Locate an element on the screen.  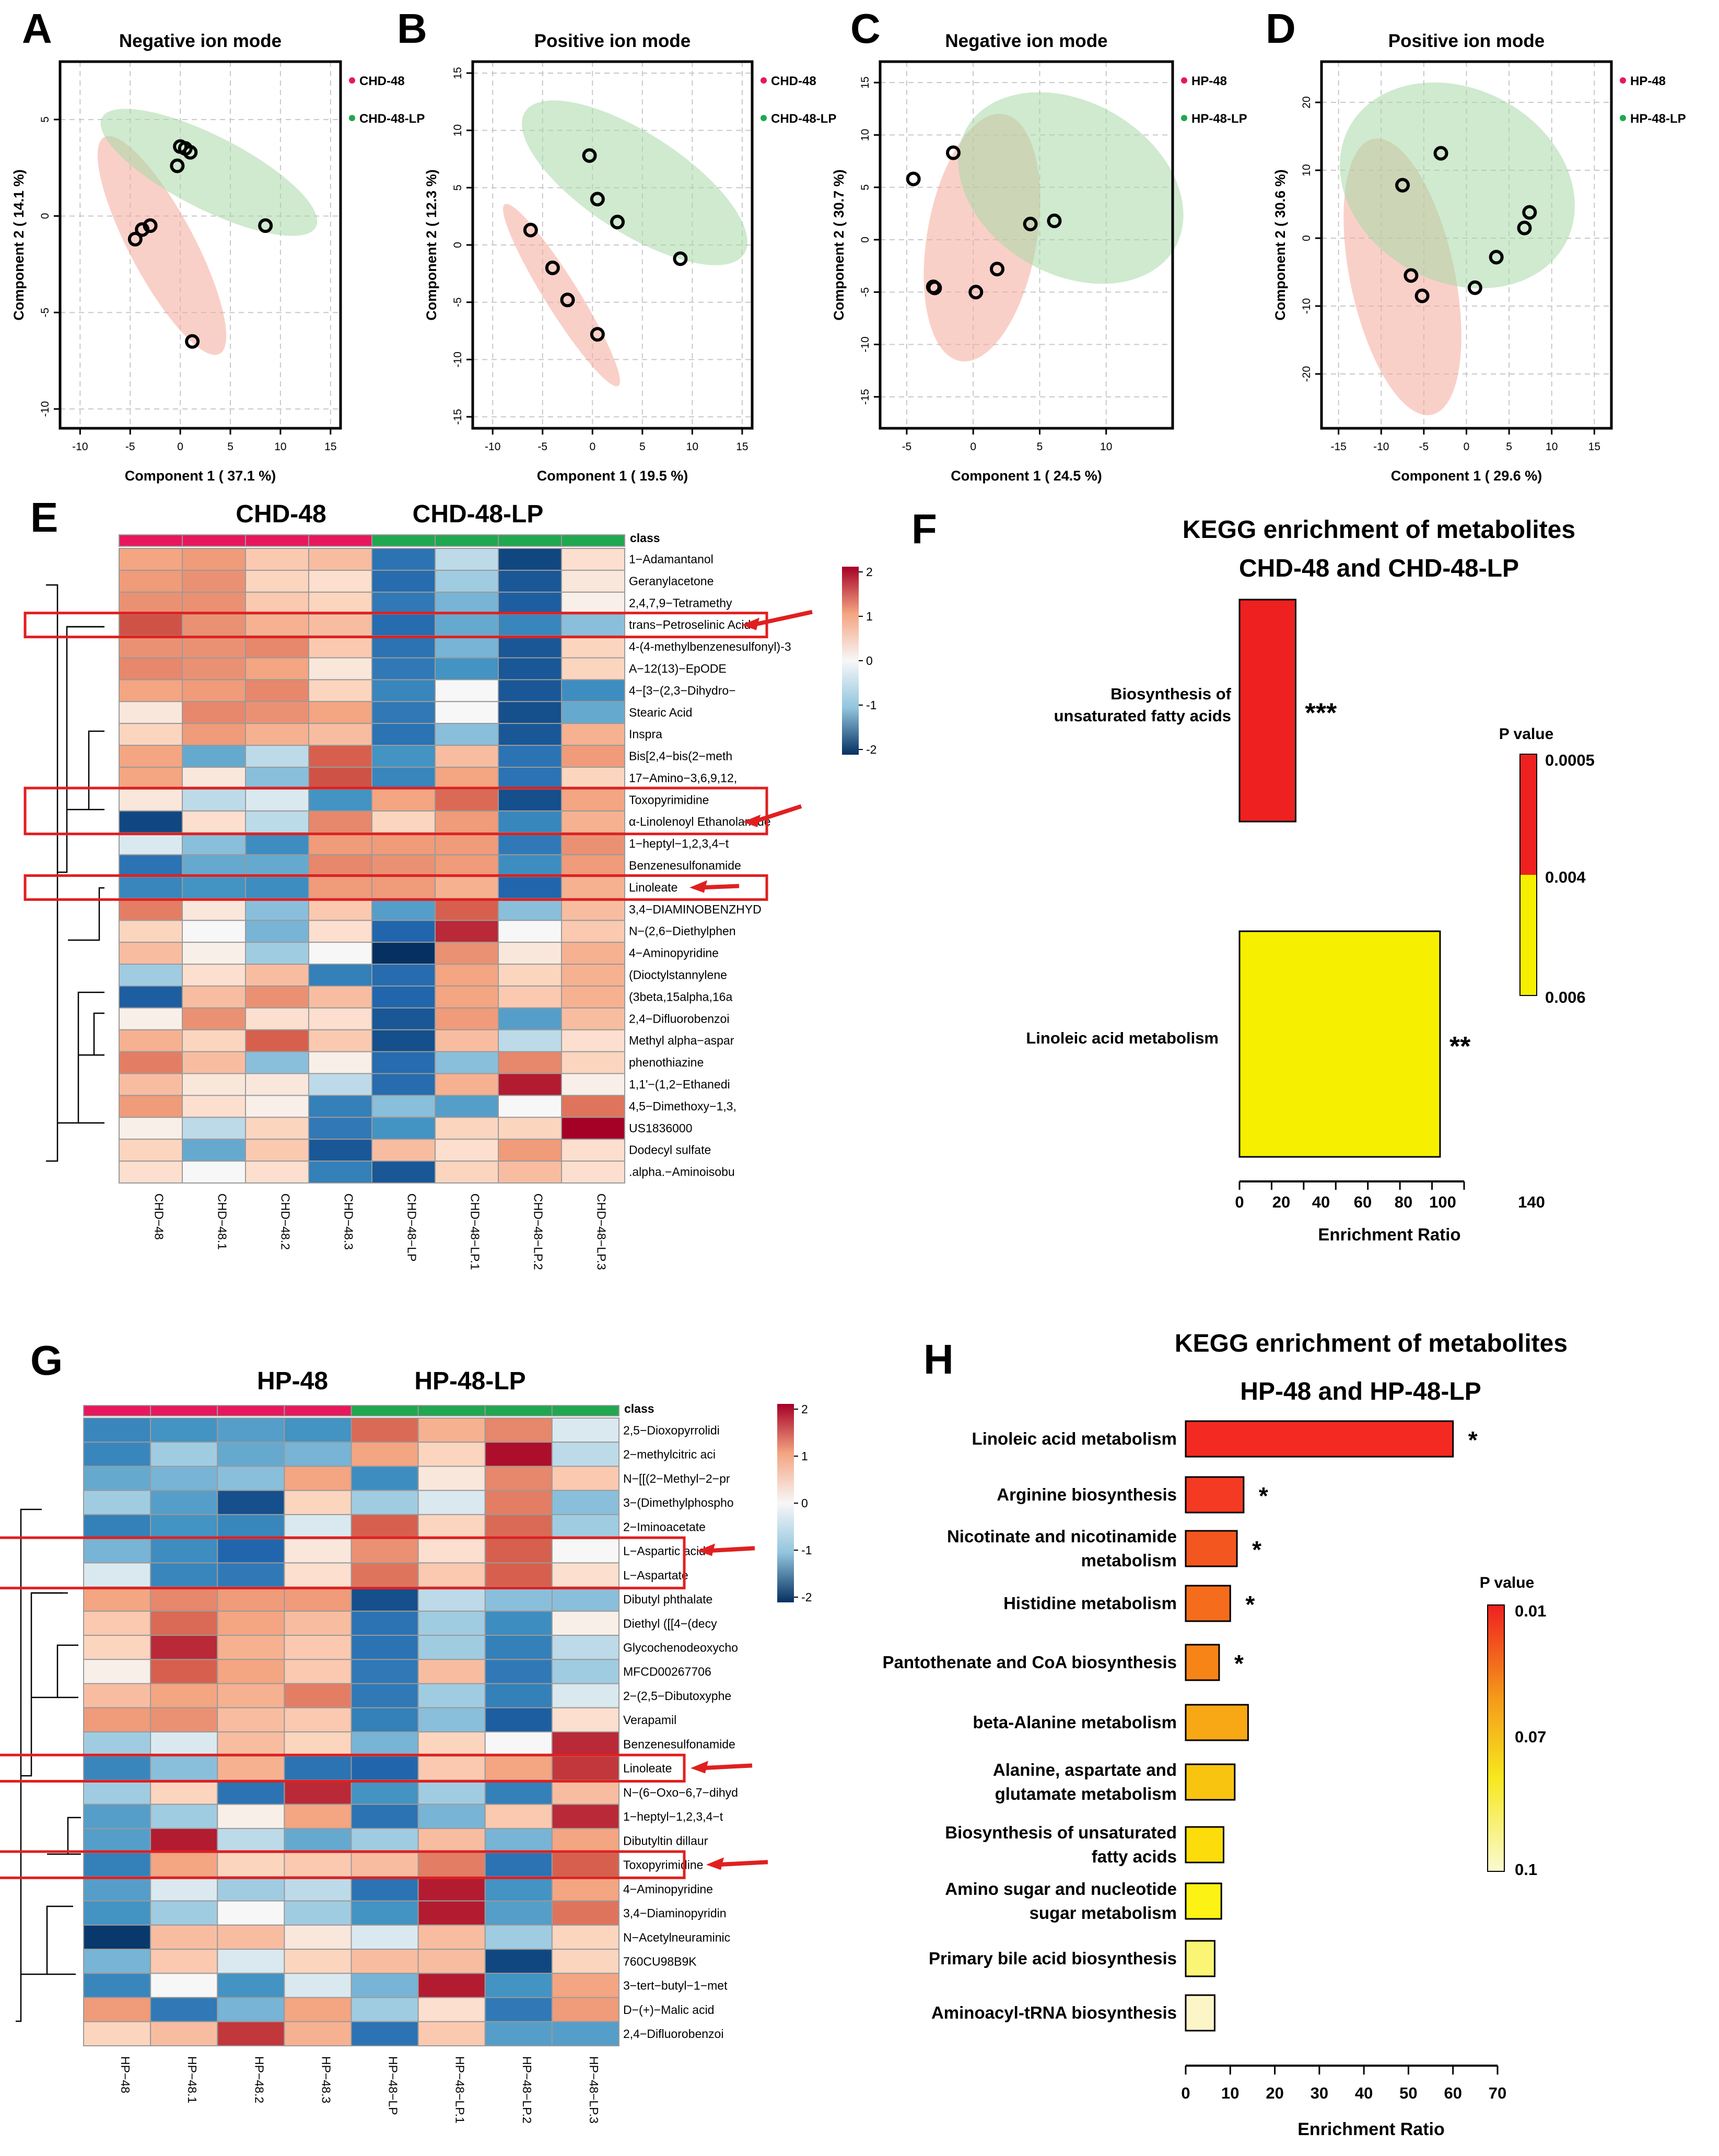
y-tick-label: 0 is located at coordinates (45, 216).